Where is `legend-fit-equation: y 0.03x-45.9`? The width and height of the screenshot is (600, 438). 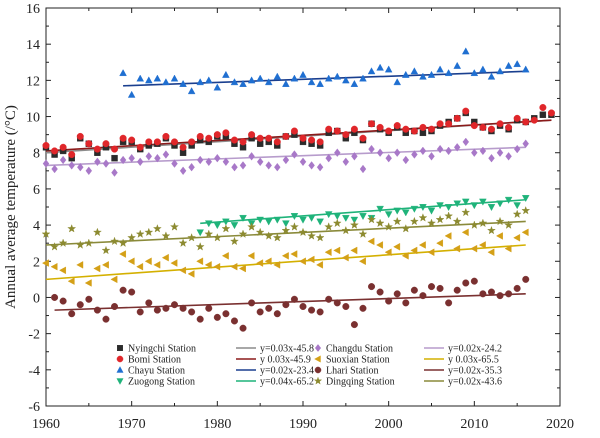
legend-fit-equation: y 0.03x-45.9 is located at coordinates (285, 360).